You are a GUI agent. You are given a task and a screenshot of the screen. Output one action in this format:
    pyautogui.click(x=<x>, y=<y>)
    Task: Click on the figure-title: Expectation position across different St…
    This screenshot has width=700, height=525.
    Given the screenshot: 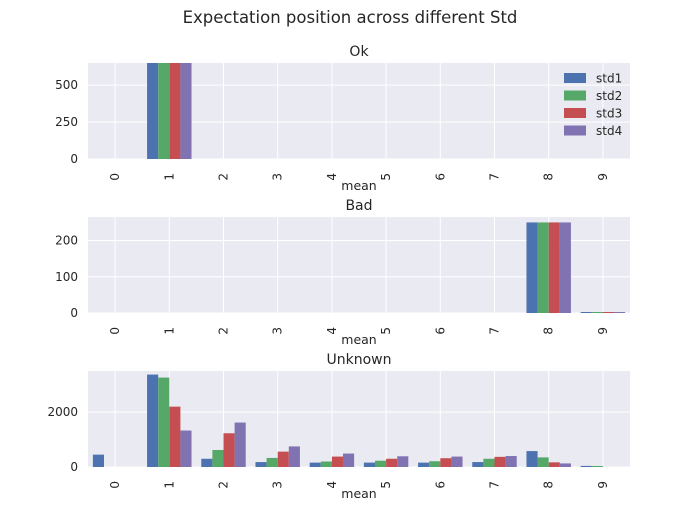 What is the action you would take?
    pyautogui.click(x=350, y=17)
    